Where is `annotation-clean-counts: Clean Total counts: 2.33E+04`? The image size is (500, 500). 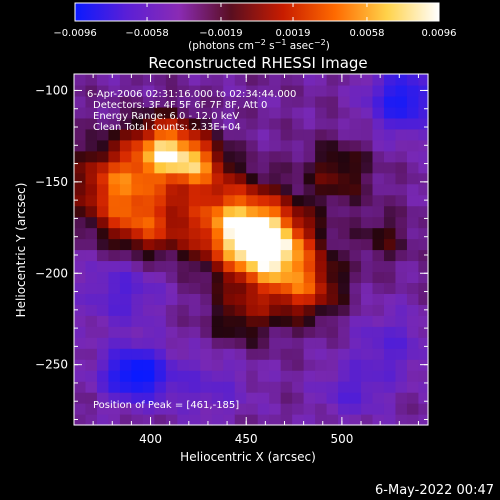
annotation-clean-counts: Clean Total counts: 2.33E+04 is located at coordinates (167, 127).